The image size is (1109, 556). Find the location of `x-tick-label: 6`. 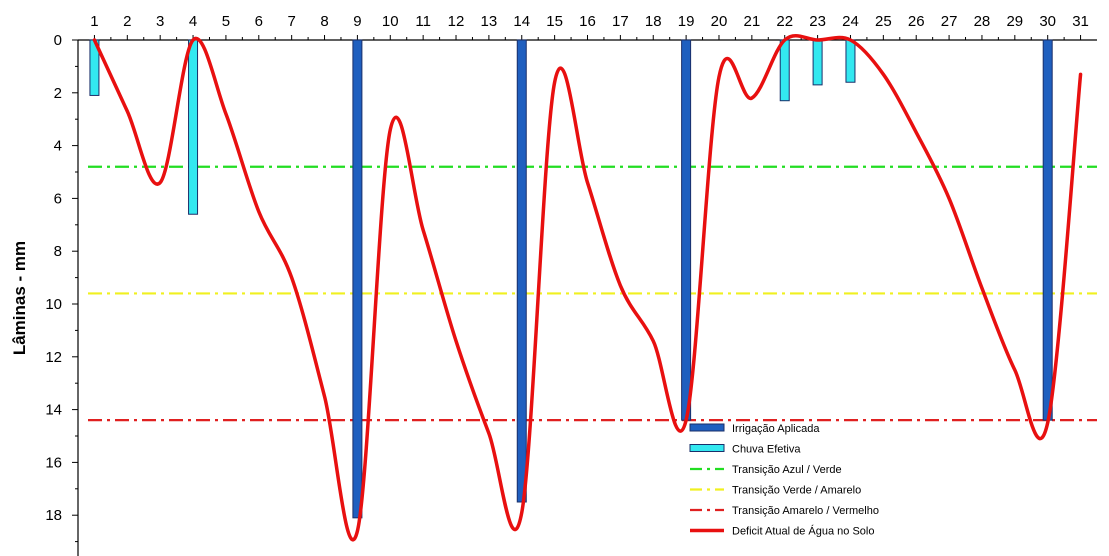

x-tick-label: 6 is located at coordinates (259, 21).